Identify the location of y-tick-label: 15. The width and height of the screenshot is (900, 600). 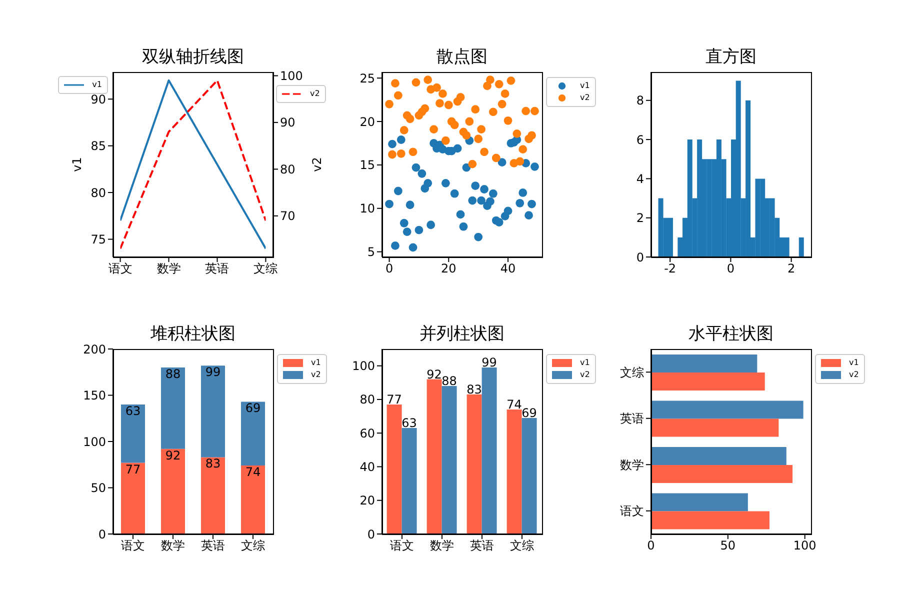
(367, 165).